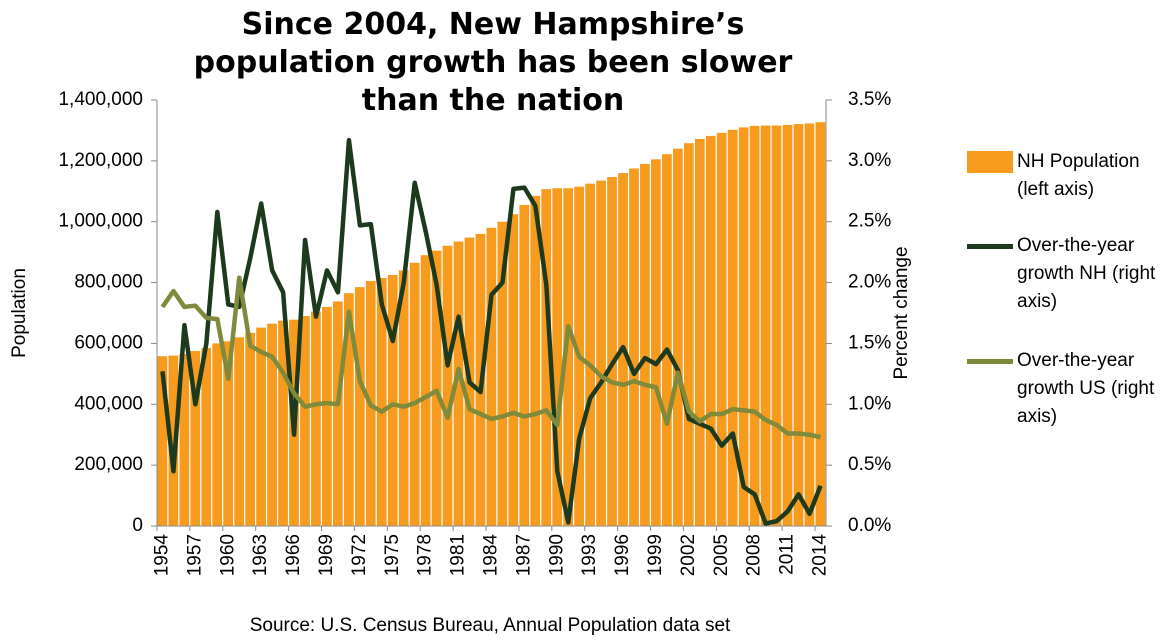 Image resolution: width=1167 pixels, height=641 pixels. I want to click on x-tick-label: 1984, so click(491, 555).